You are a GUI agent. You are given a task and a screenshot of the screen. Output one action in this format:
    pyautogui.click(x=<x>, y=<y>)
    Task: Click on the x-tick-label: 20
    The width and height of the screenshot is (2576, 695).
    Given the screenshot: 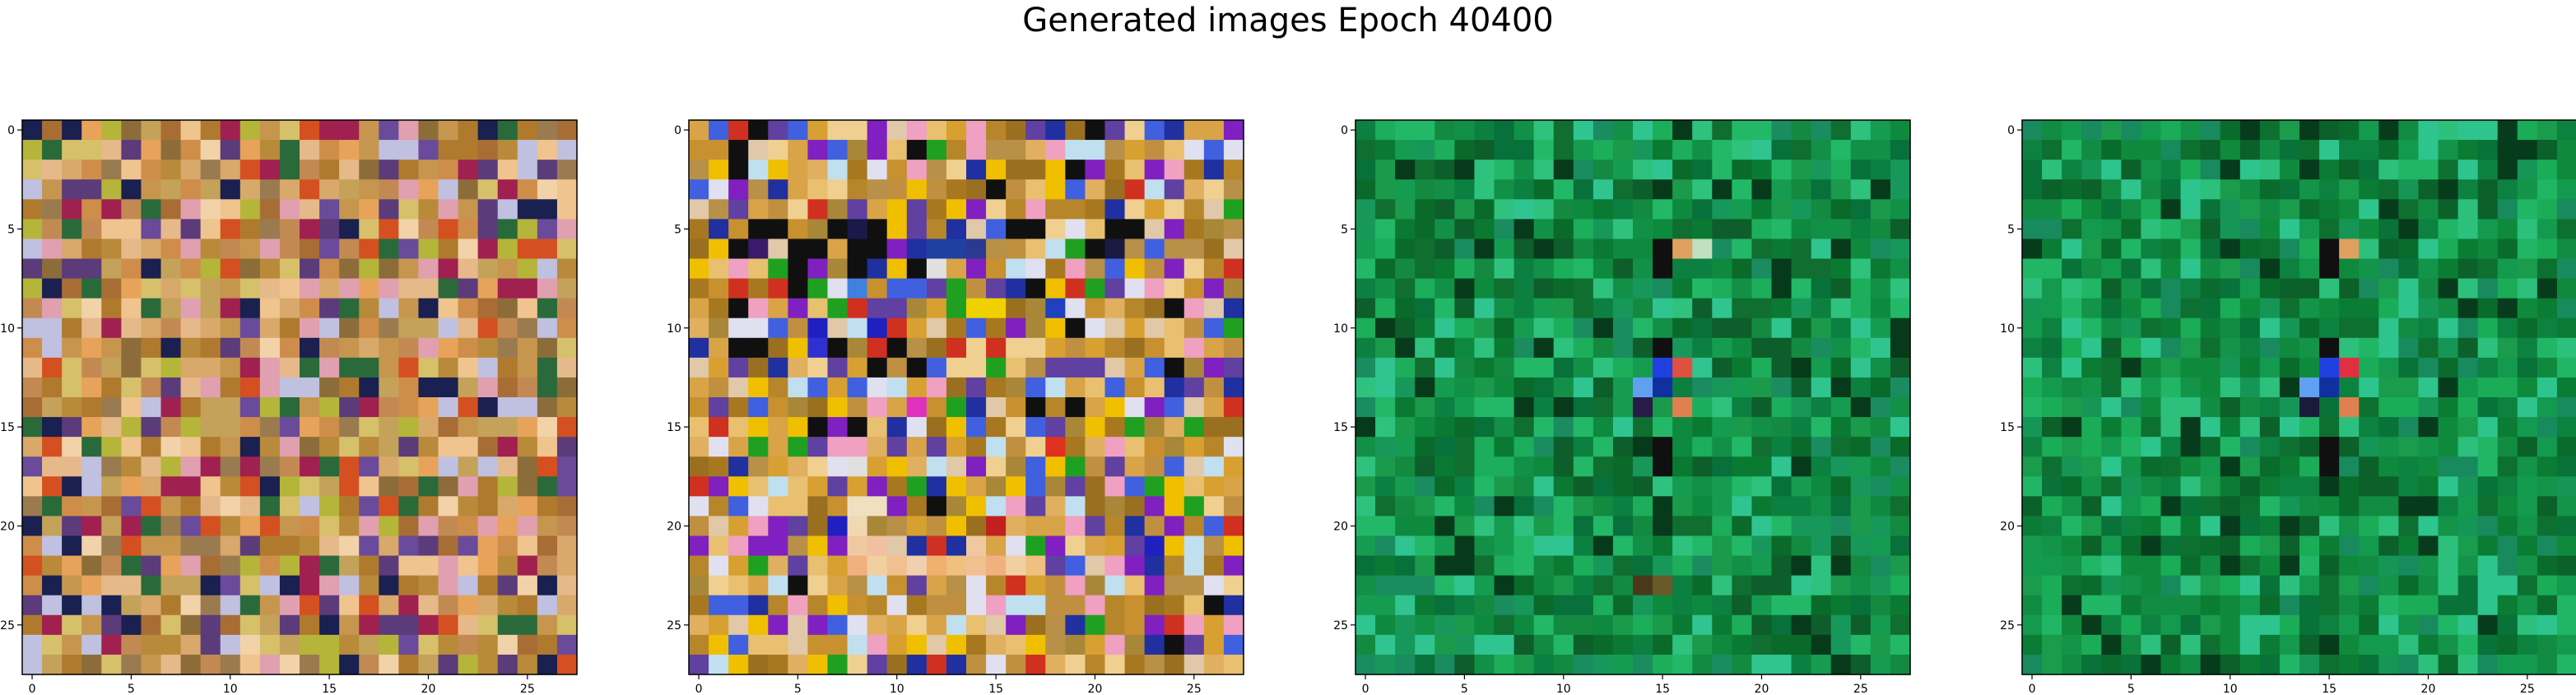 What is the action you would take?
    pyautogui.click(x=2428, y=689)
    